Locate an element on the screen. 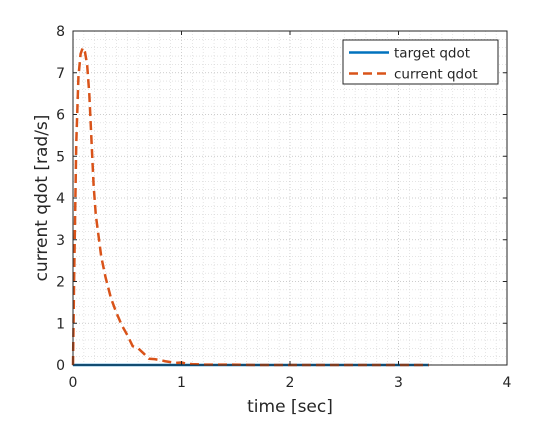  y-tick-label: 8 is located at coordinates (60, 32).